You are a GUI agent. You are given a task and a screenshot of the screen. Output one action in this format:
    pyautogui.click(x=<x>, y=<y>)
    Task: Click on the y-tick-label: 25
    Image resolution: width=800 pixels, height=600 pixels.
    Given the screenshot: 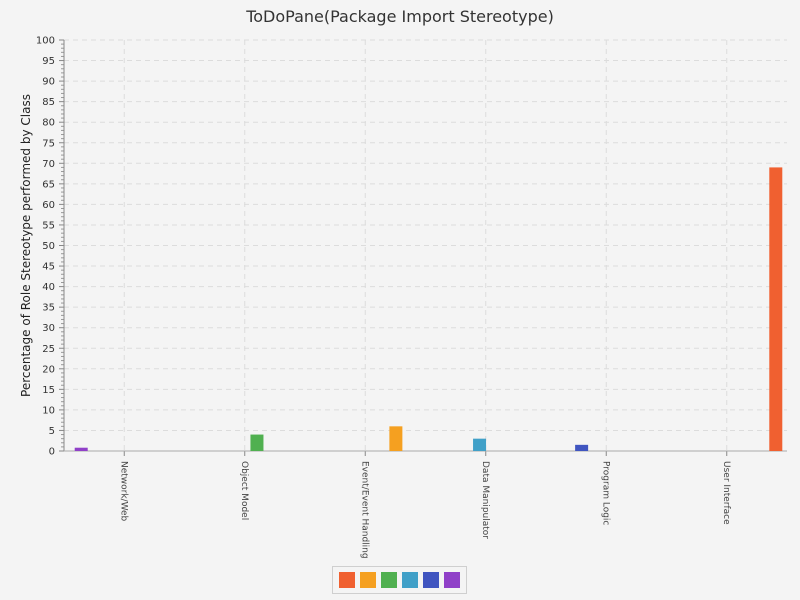 What is the action you would take?
    pyautogui.click(x=48, y=349)
    